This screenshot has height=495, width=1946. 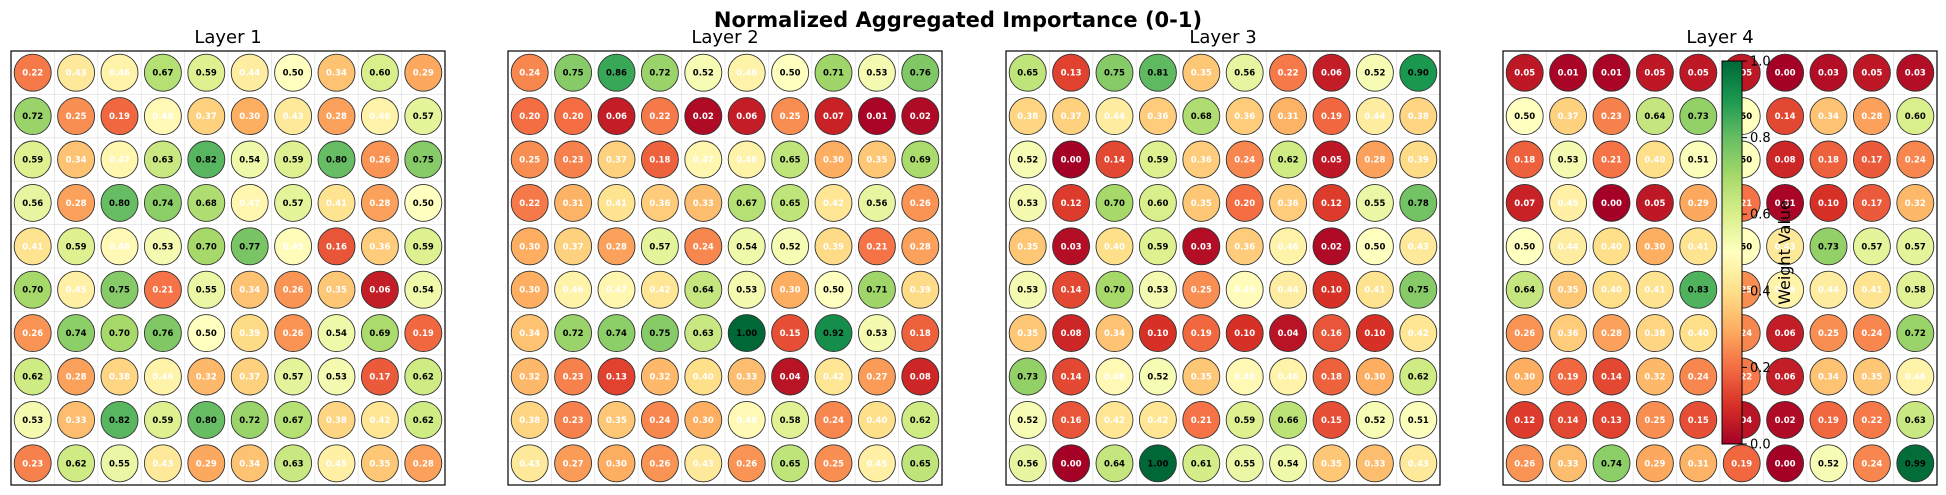 What do you see at coordinates (790, 74) in the screenshot?
I see `value-label: 0.50` at bounding box center [790, 74].